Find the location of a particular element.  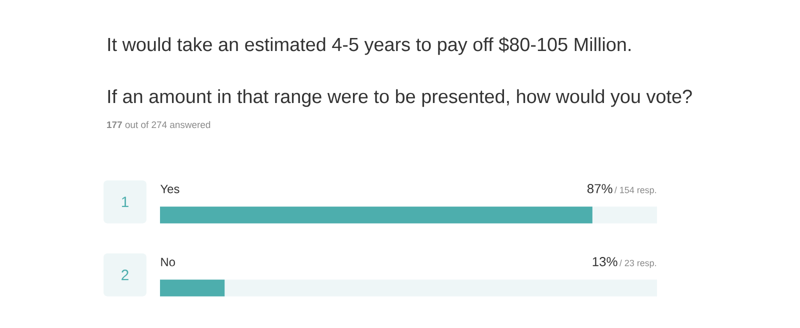

text: 2 is located at coordinates (125, 275).